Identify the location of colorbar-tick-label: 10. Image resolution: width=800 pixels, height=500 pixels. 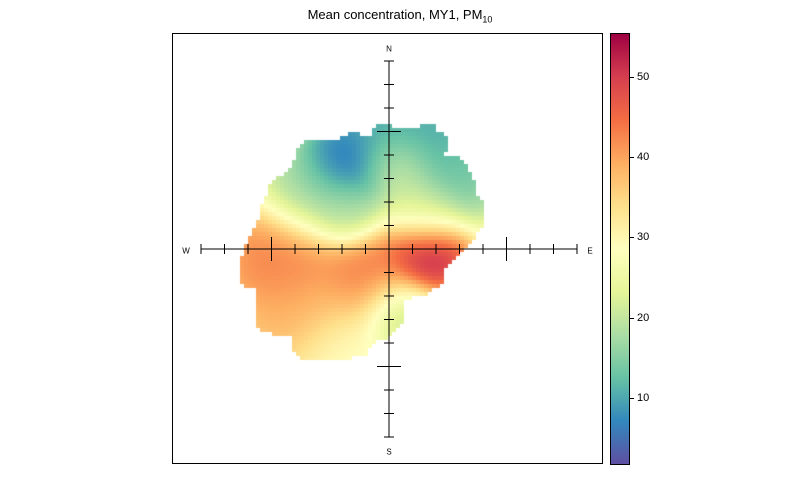
(643, 397).